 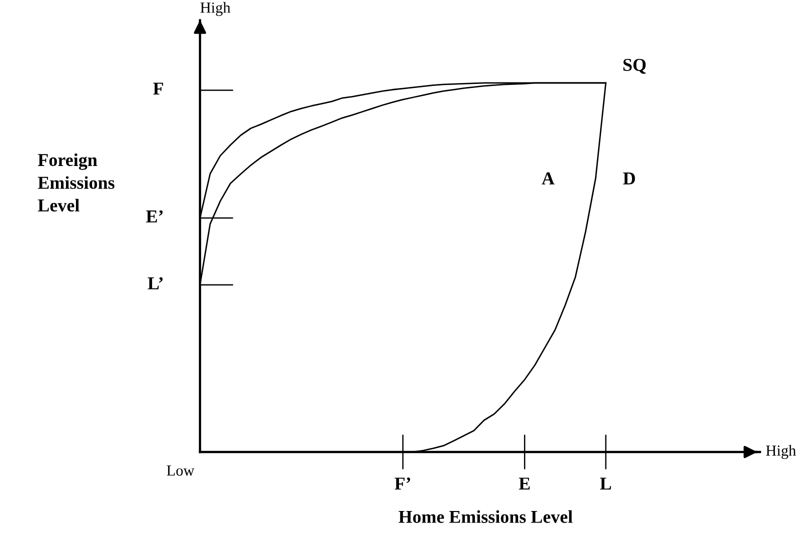 I want to click on x-tick-label: E, so click(x=524, y=484).